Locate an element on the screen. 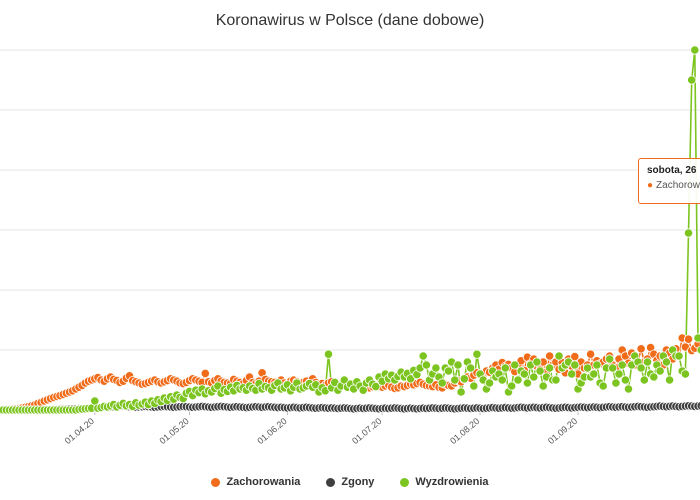  legend-item-zachorowania: Zachorowania is located at coordinates (255, 482).